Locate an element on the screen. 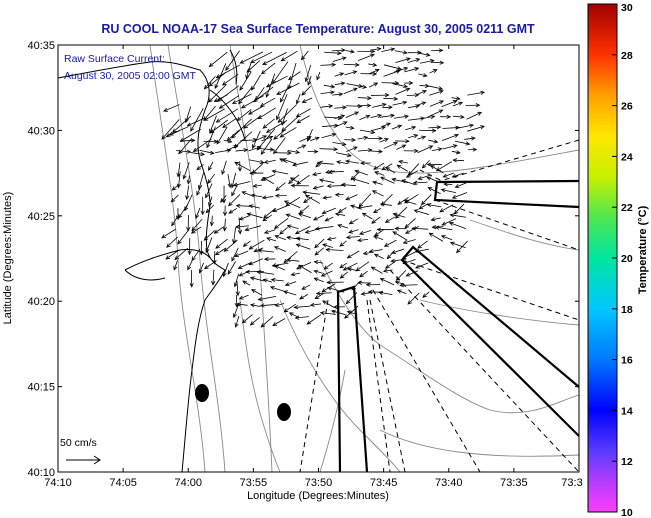 Image resolution: width=651 pixels, height=518 pixels. y-tick-label: 40:35 is located at coordinates (41, 46).